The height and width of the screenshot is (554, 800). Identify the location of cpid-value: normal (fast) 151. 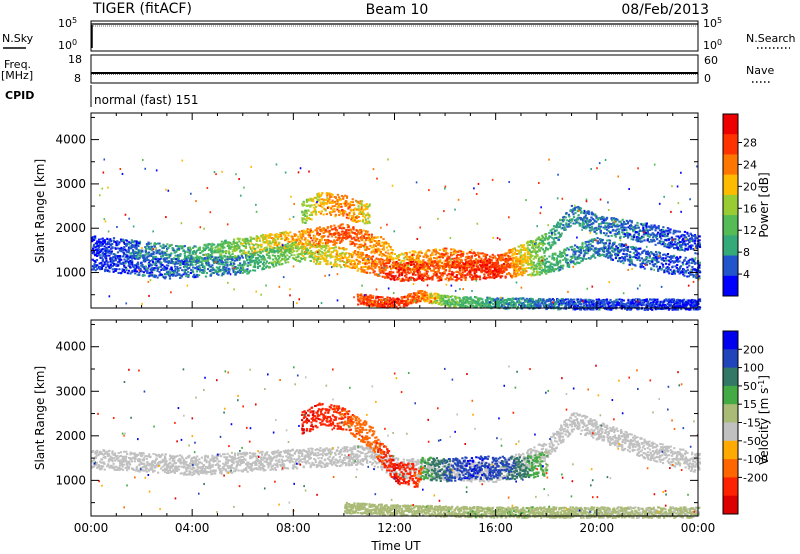
(146, 100).